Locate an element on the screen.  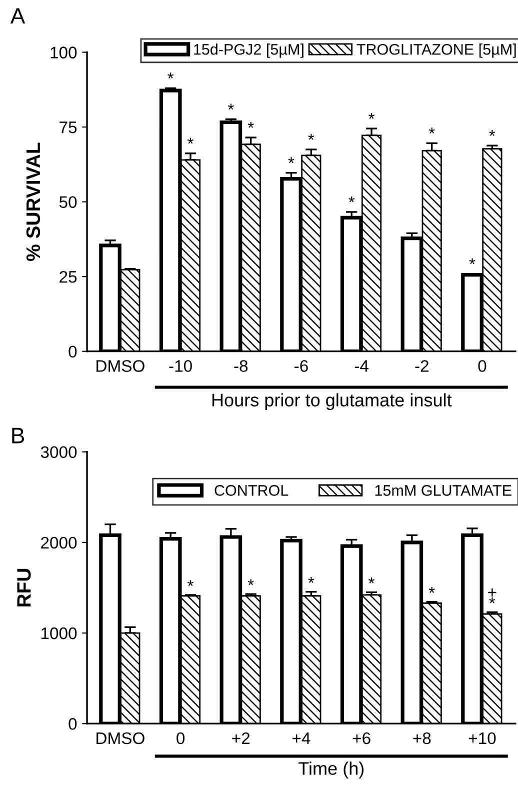
x-axis-title: Time (h) is located at coordinates (331, 770).